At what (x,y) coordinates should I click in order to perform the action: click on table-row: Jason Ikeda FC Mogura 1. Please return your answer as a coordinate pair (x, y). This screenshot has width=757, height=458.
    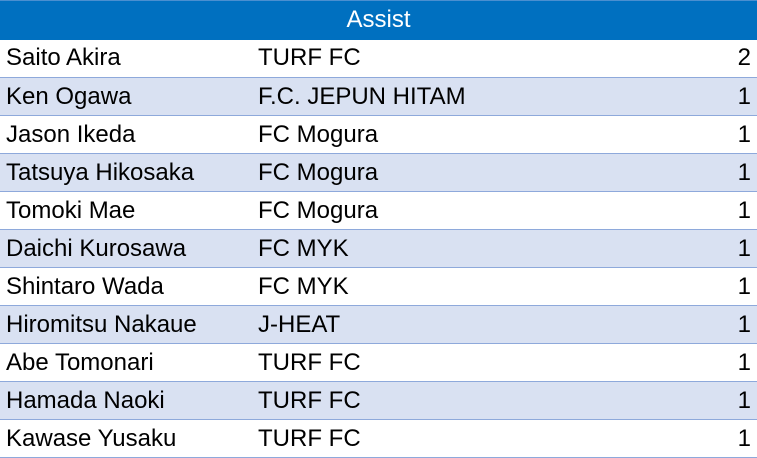
    Looking at the image, I should click on (378, 134).